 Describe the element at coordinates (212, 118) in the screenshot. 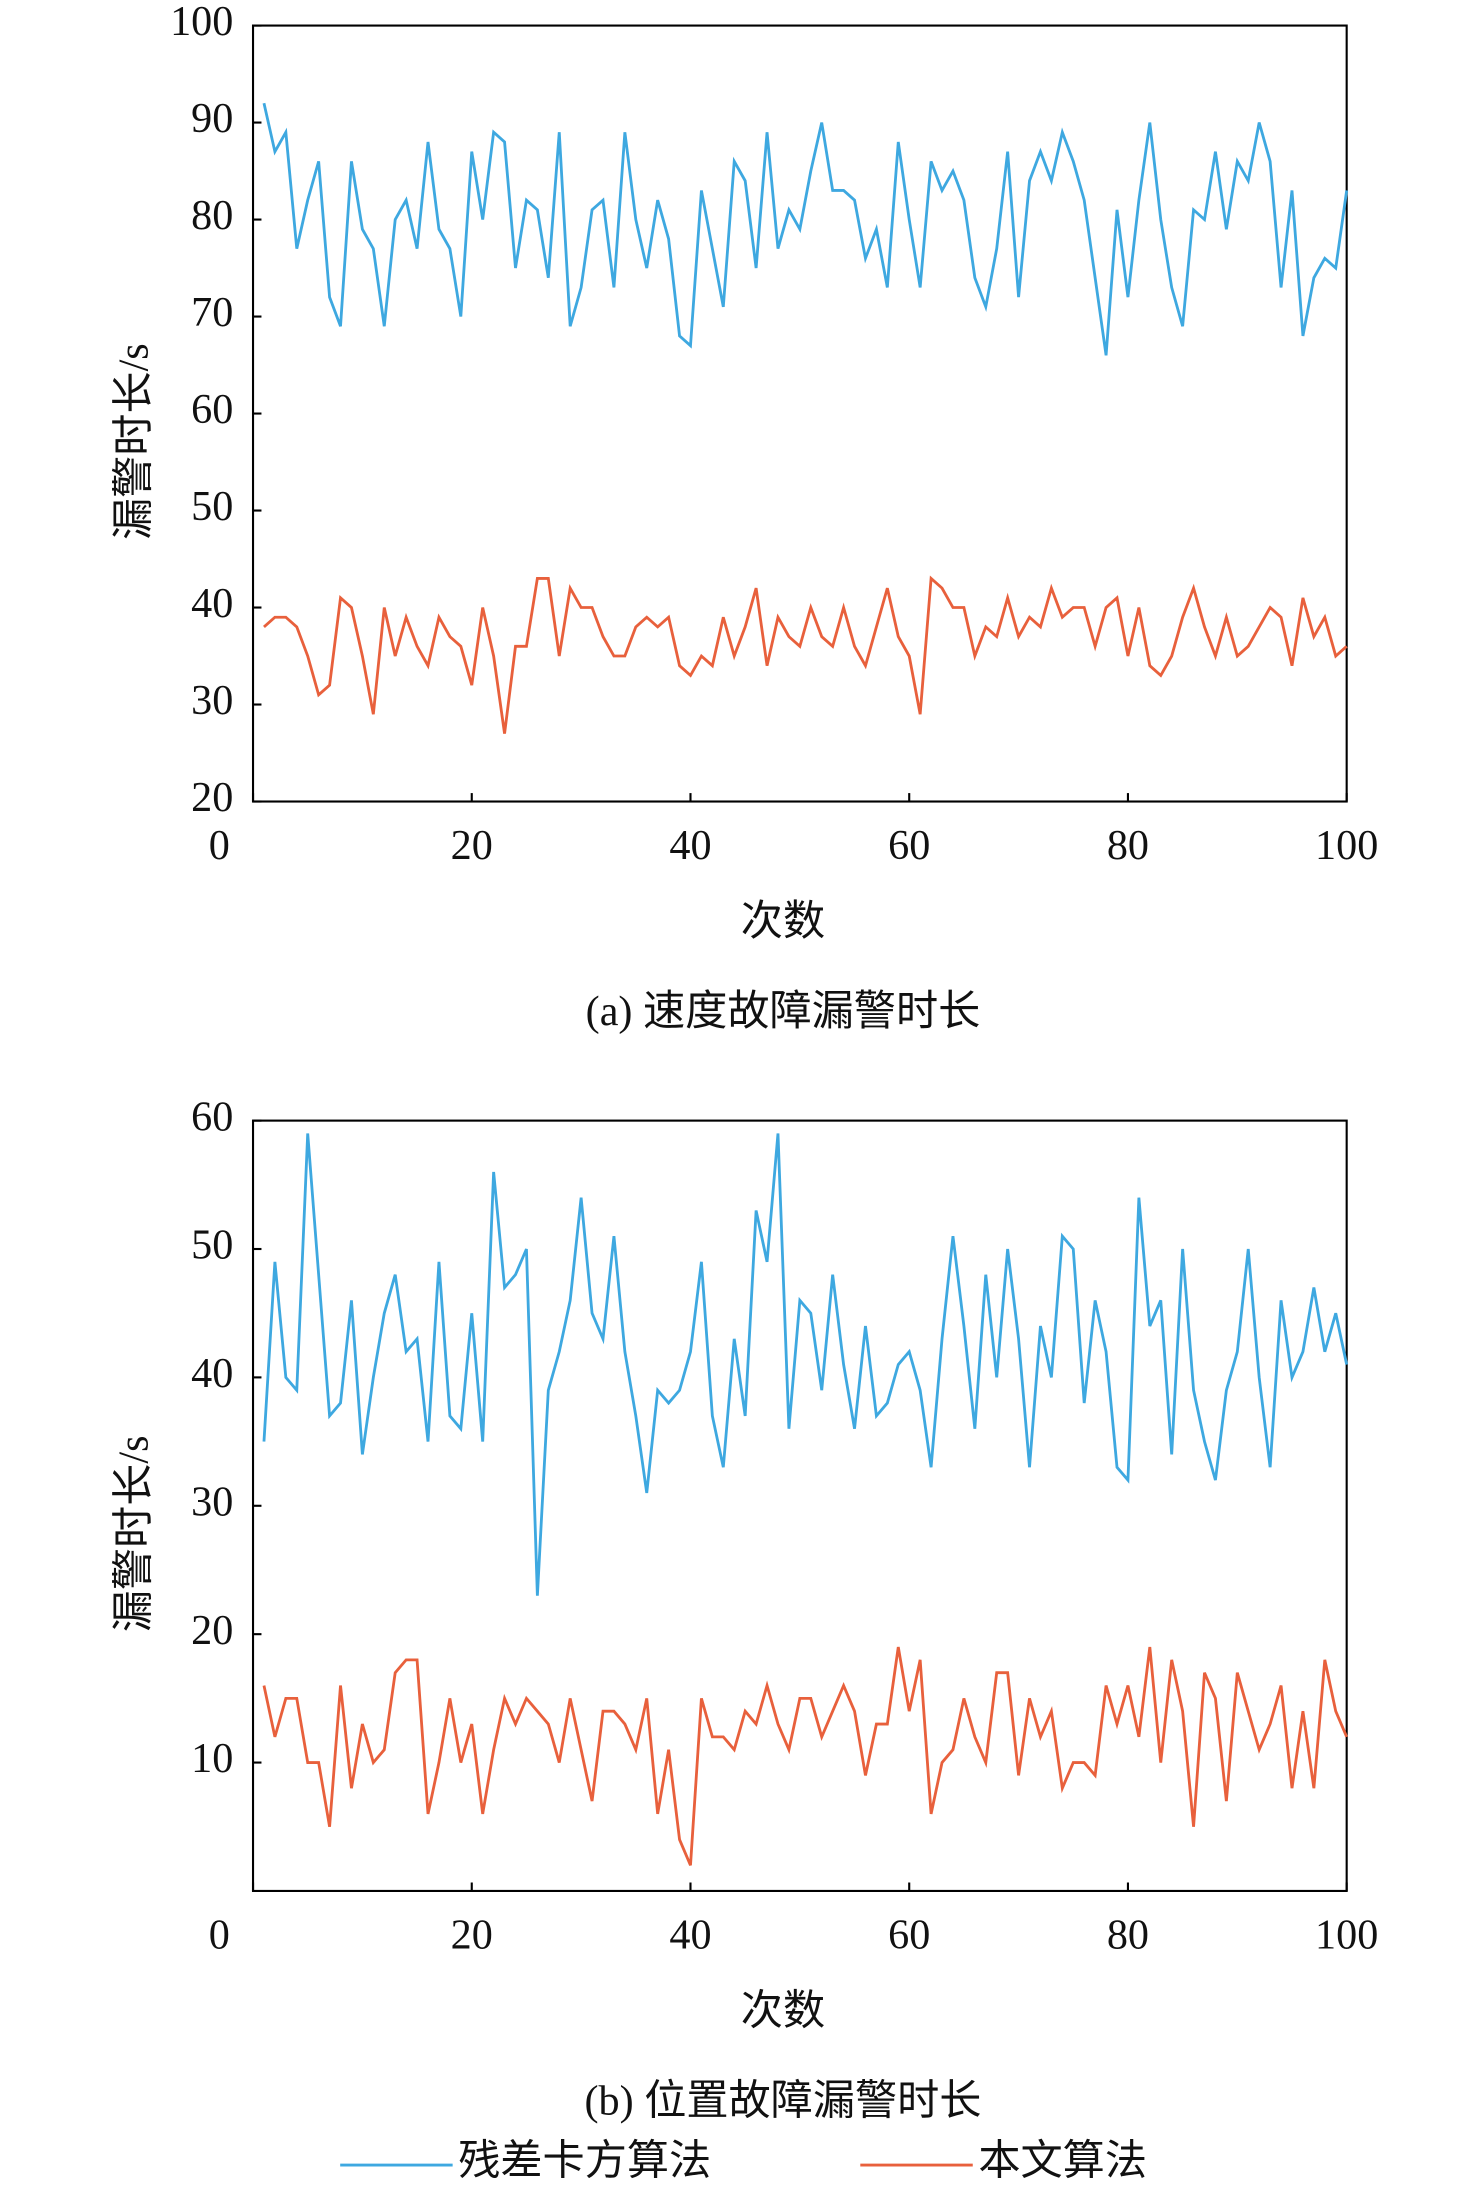

I see `y-tick-label: 90` at that location.